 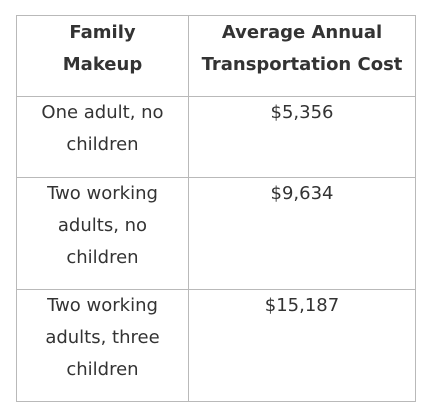 I want to click on cost-cell: $5,356, so click(x=302, y=137).